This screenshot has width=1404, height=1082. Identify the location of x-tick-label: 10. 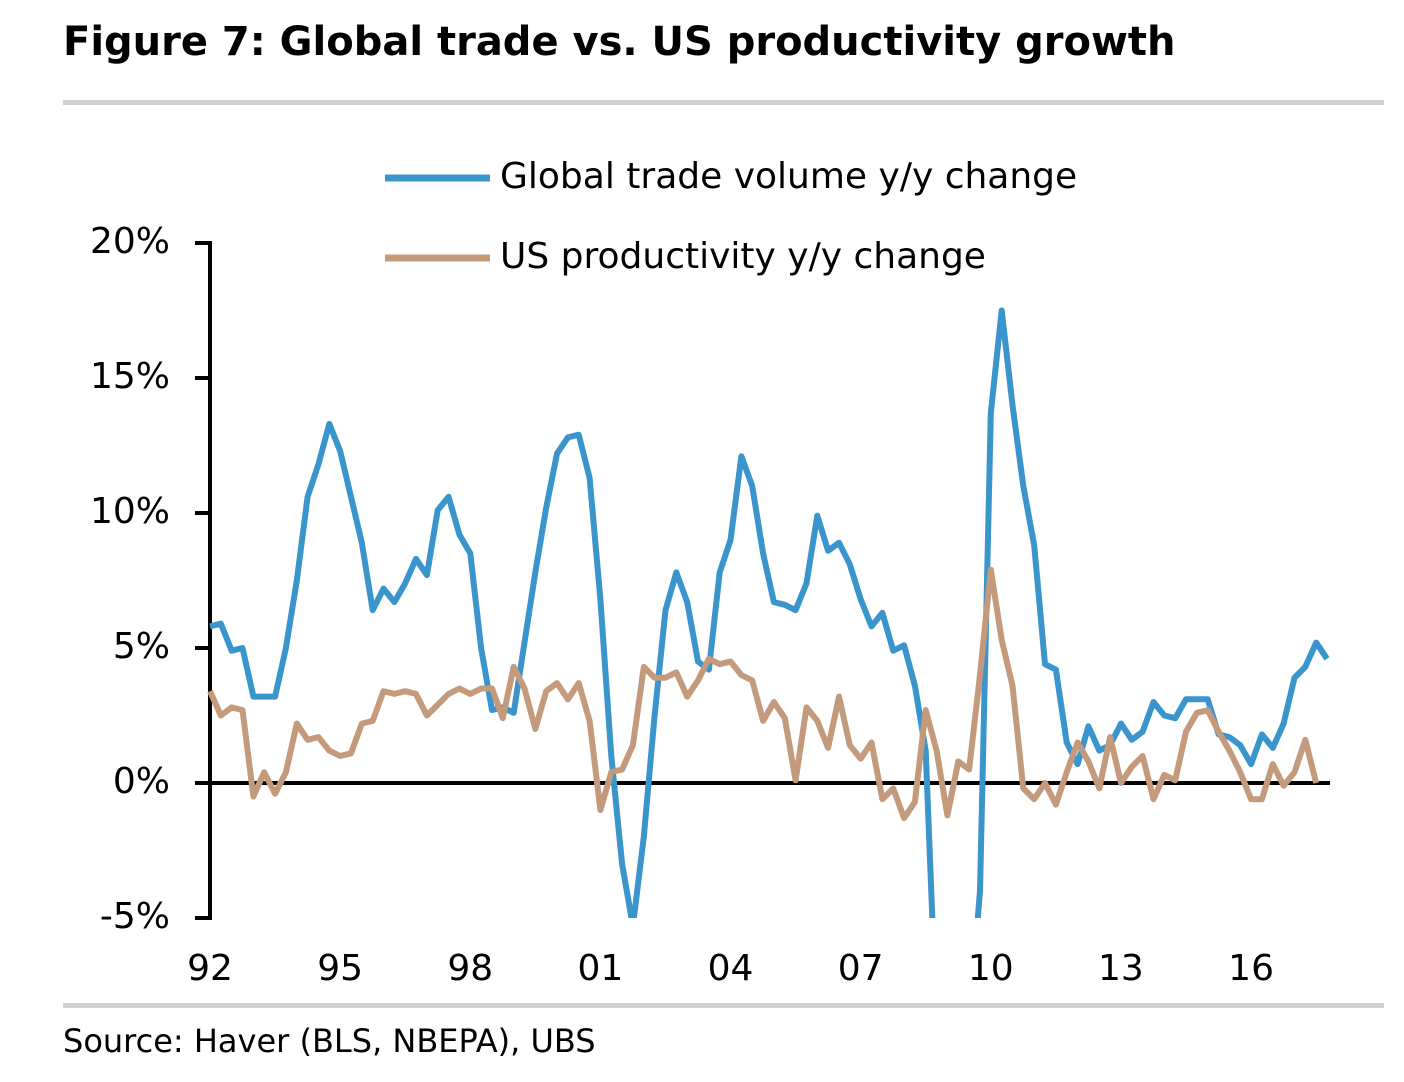
(991, 968).